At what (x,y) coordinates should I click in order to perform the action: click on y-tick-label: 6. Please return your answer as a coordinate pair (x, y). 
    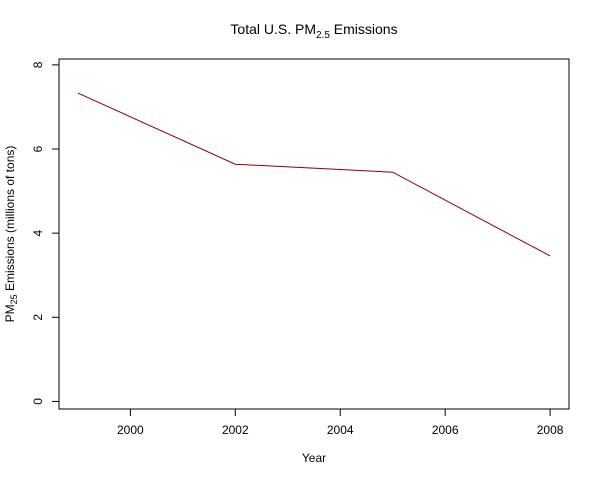
    Looking at the image, I should click on (38, 148).